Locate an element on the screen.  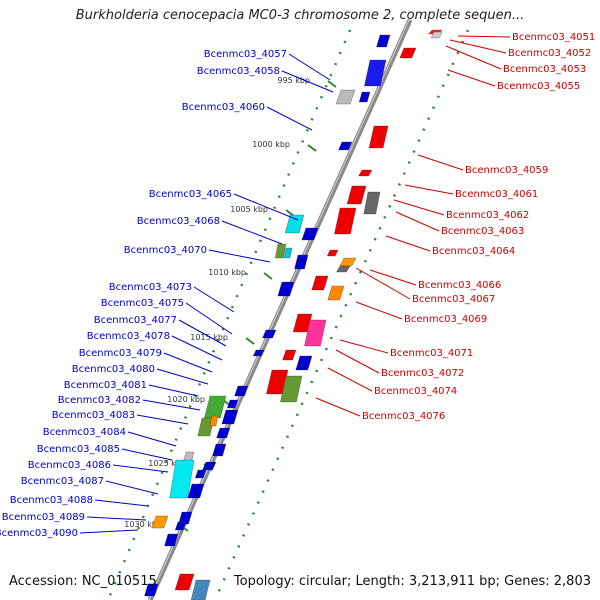
gene-label-right: Bcenmc03_4067 is located at coordinates (453, 299).